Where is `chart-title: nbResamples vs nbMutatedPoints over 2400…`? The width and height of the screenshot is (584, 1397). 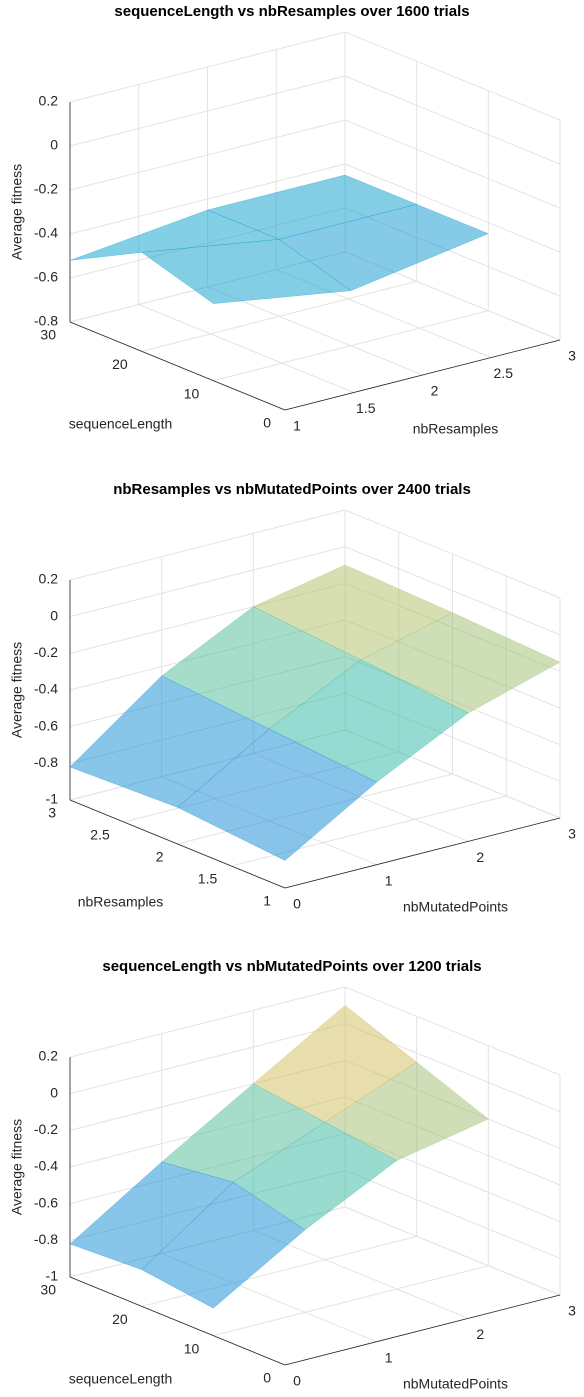 chart-title: nbResamples vs nbMutatedPoints over 2400… is located at coordinates (292, 489).